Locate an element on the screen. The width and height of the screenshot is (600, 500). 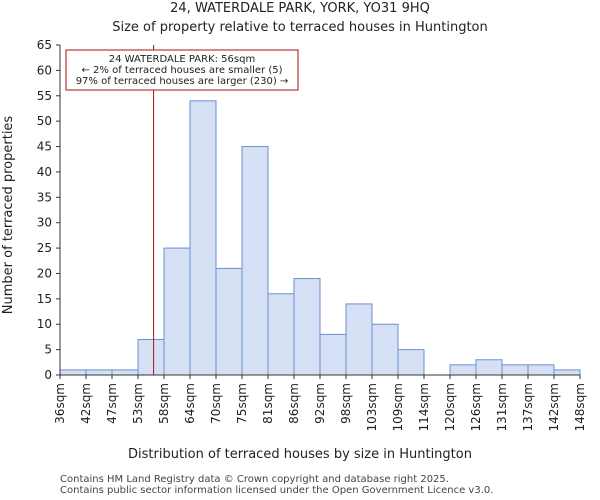
annotation-frame is located at coordinates (182, 70).